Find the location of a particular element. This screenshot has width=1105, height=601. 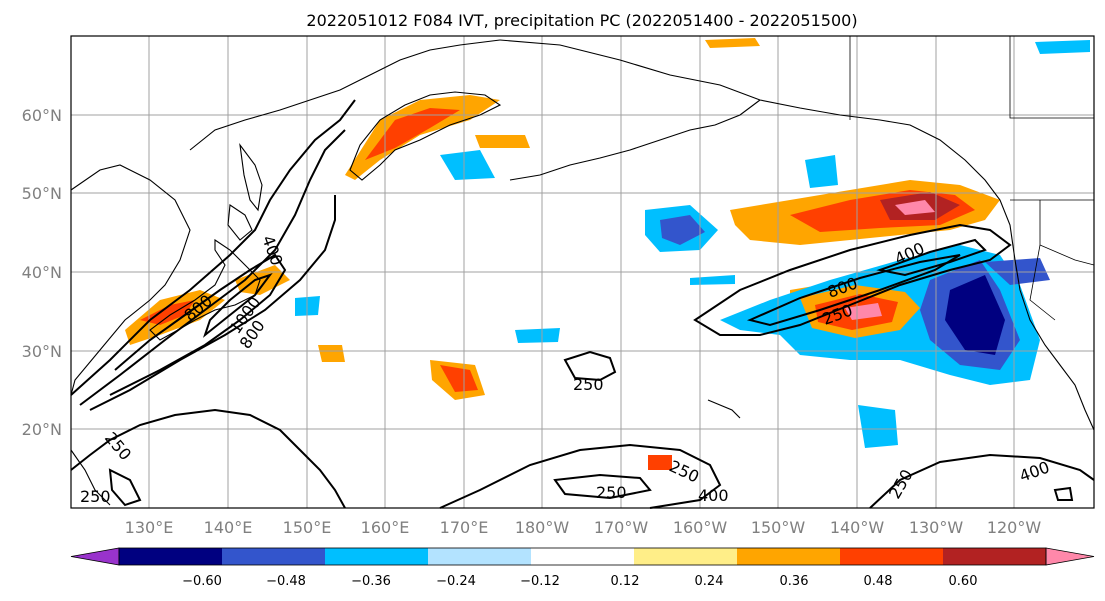

colorbar-label: −0.36 is located at coordinates (371, 581).